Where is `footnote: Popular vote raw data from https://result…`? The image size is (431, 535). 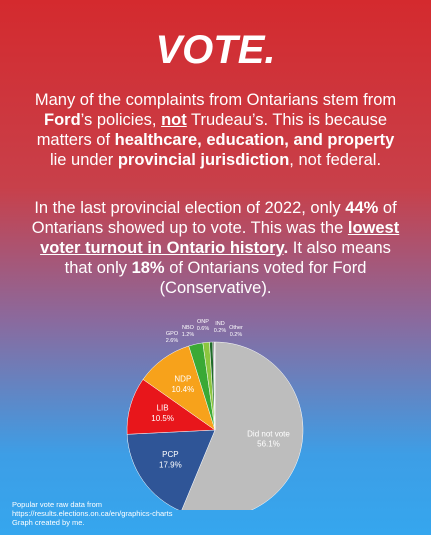 footnote: Popular vote raw data from https://result… is located at coordinates (92, 513).